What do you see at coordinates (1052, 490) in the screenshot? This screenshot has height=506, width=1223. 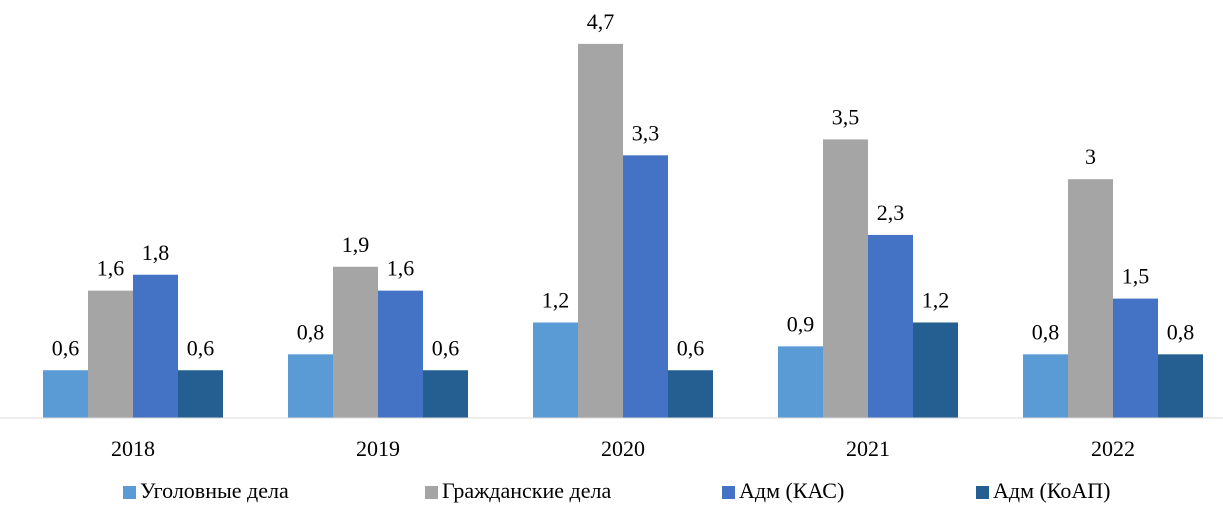 I see `legend-label: Адм (КоАП)` at bounding box center [1052, 490].